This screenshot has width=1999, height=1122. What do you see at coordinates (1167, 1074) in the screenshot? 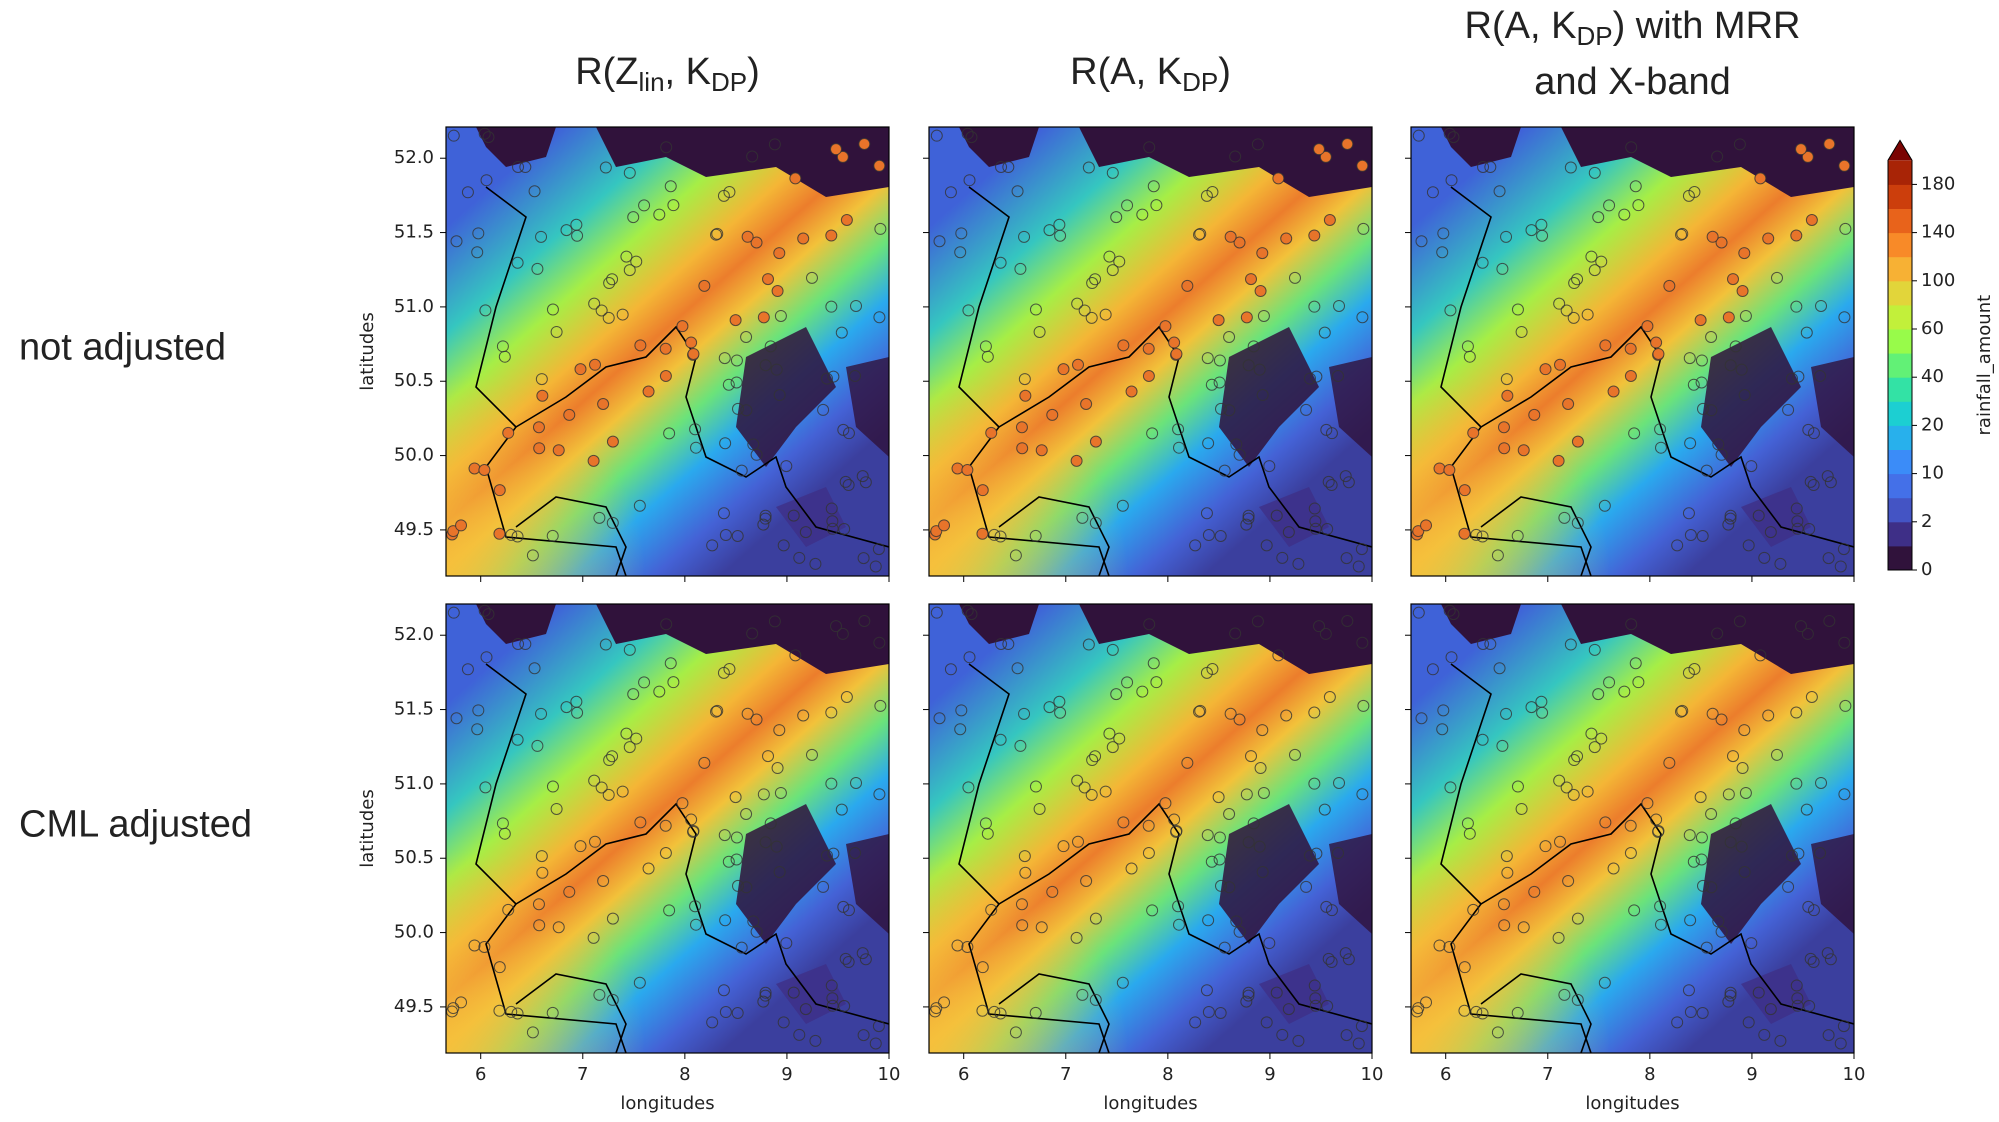
I see `x-tick-label: 8` at bounding box center [1167, 1074].